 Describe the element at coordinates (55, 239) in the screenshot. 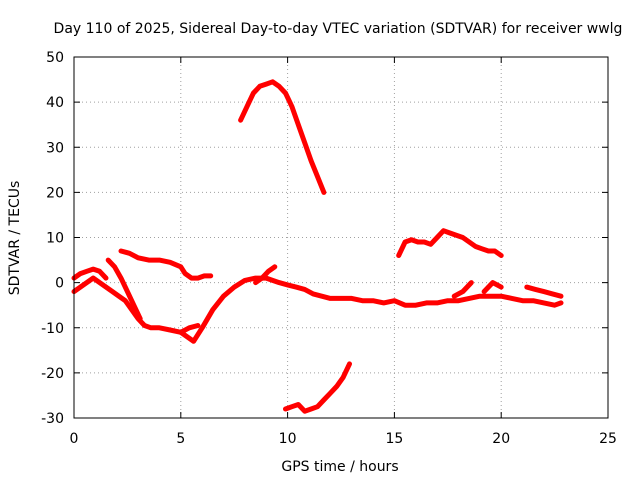

I see `y-tick-label: 10` at that location.